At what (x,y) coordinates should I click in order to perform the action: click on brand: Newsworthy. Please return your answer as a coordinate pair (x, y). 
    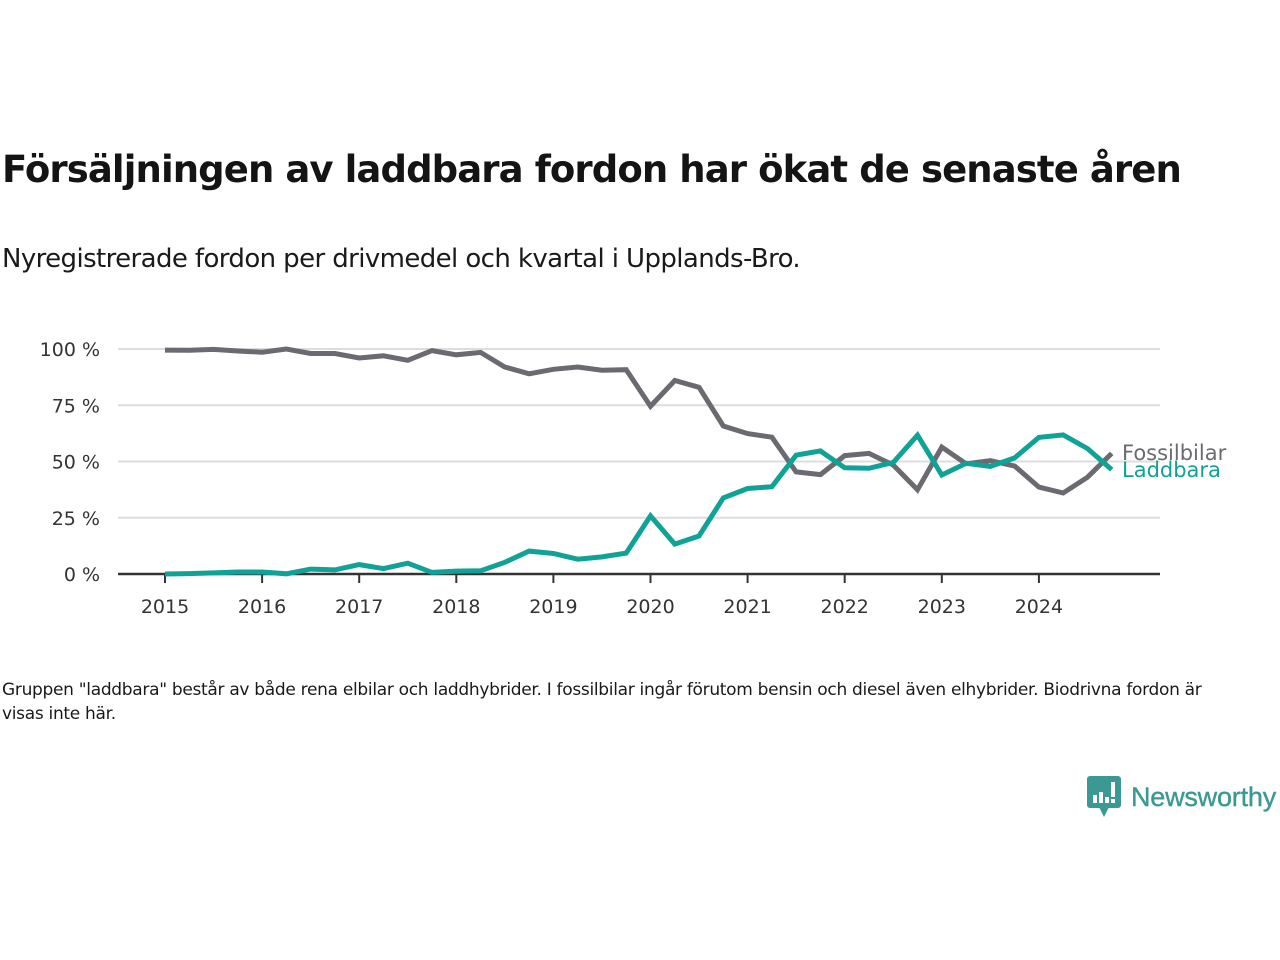
    Looking at the image, I should click on (1181, 797).